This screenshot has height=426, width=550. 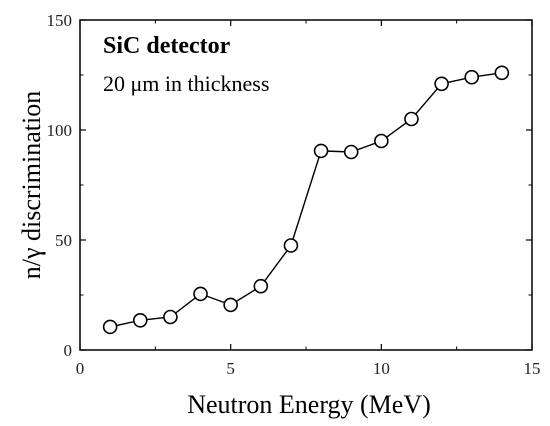 What do you see at coordinates (80, 368) in the screenshot?
I see `x-tick-label: 0` at bounding box center [80, 368].